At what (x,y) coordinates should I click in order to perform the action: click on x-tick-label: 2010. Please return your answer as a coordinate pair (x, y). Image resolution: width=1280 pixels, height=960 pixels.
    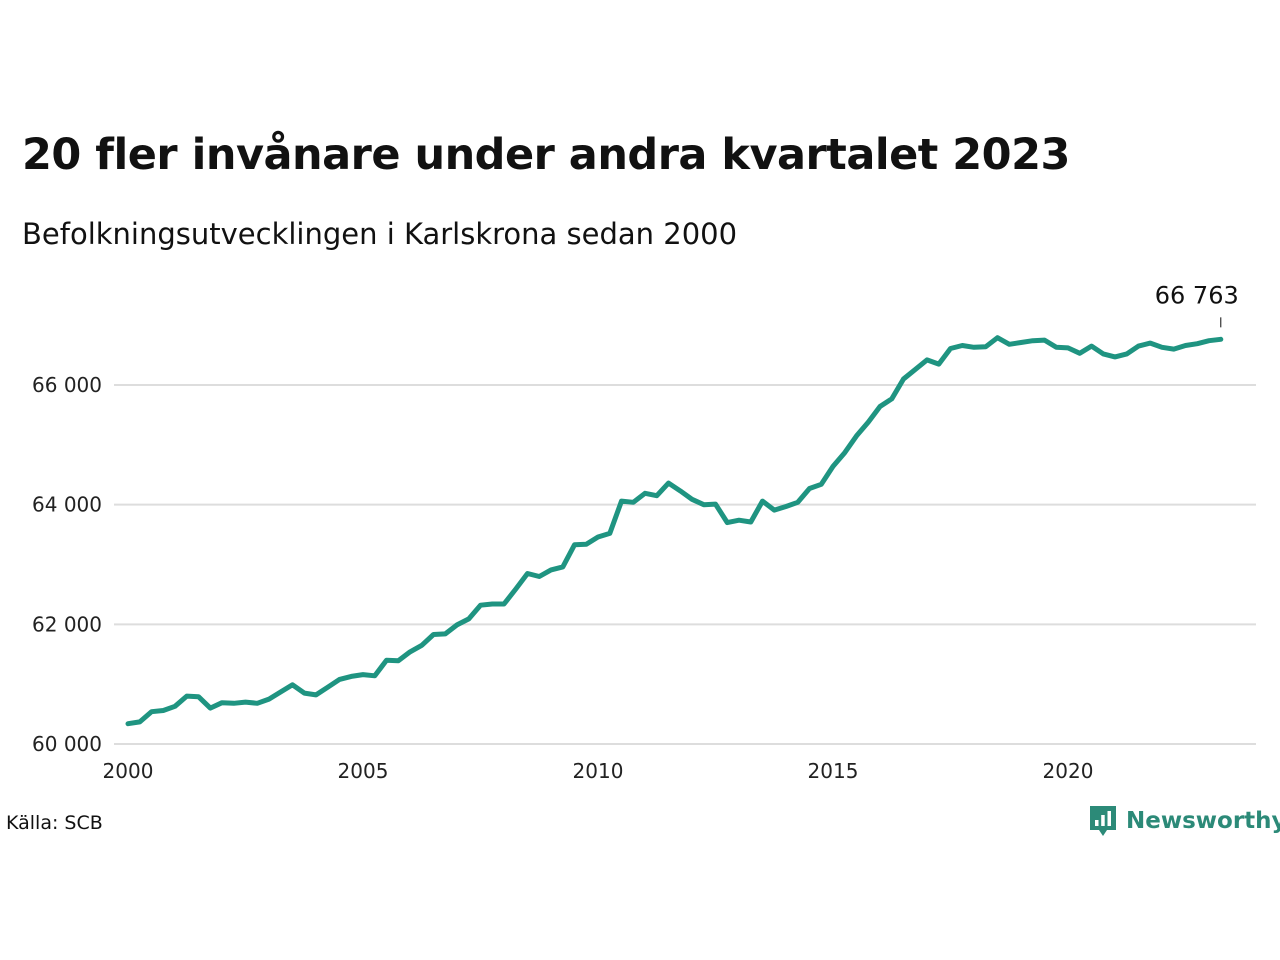
    Looking at the image, I should click on (598, 771).